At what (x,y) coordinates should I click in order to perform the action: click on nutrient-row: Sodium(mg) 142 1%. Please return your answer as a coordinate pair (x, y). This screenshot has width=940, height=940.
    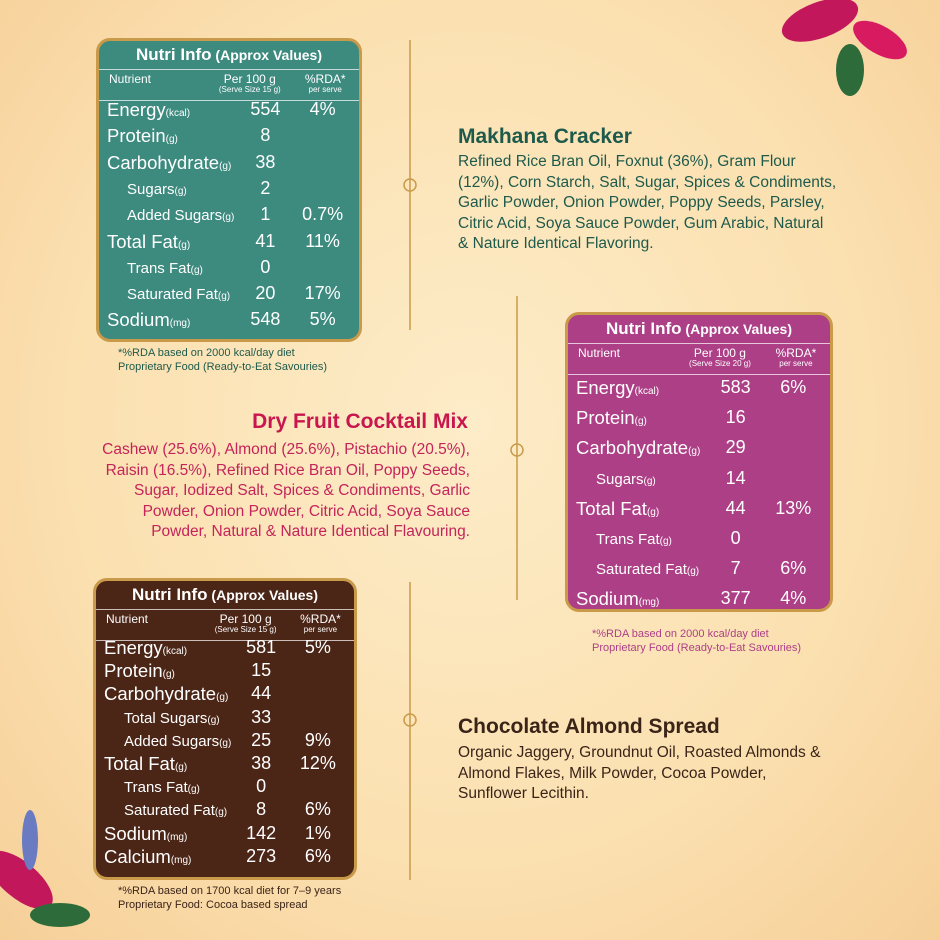
    Looking at the image, I should click on (225, 834).